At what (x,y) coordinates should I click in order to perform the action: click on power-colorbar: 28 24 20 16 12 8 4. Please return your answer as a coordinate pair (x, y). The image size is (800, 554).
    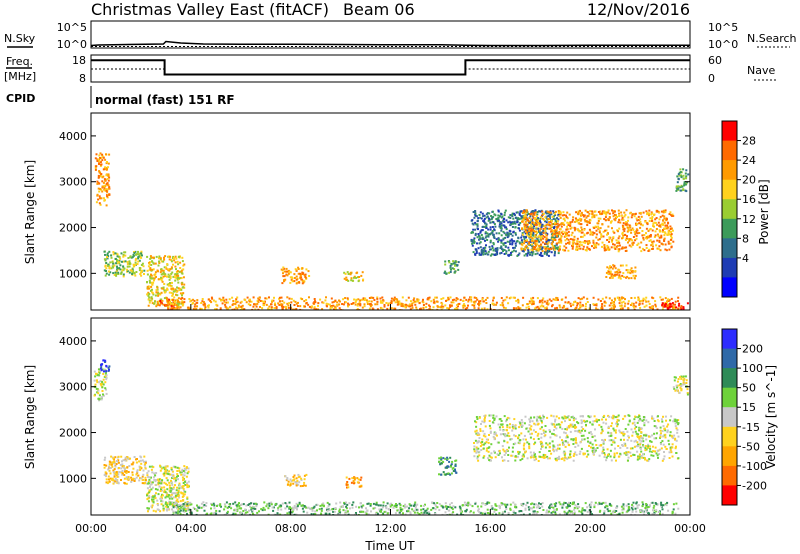
    Looking at the image, I should click on (738, 209).